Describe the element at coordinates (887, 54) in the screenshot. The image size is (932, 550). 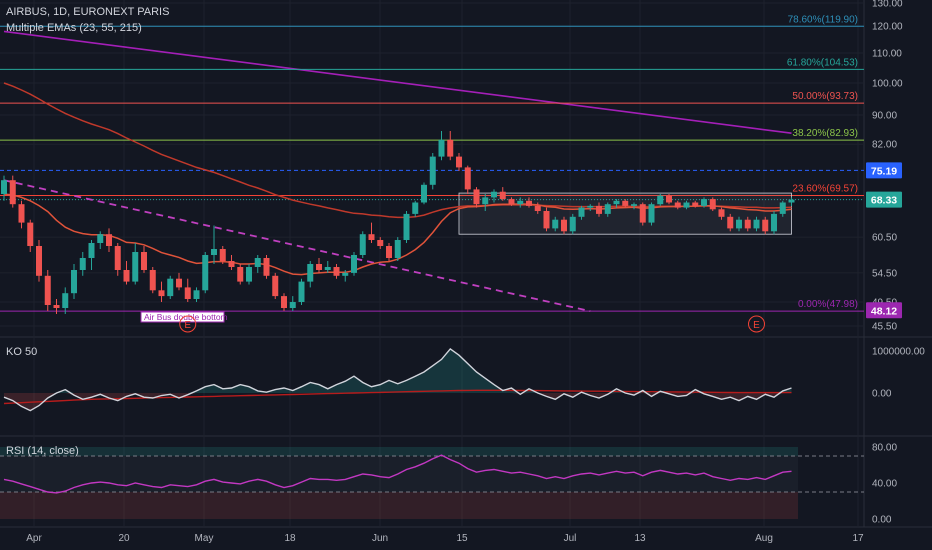
I see `price-tick-label: 110.00` at that location.